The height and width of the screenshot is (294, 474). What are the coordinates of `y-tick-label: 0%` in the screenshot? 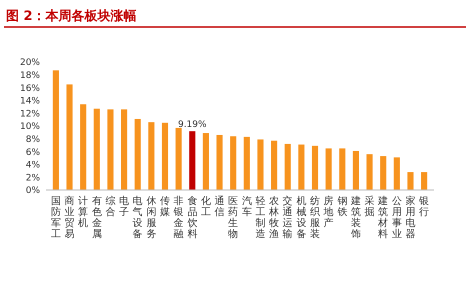 It's located at (33, 191).